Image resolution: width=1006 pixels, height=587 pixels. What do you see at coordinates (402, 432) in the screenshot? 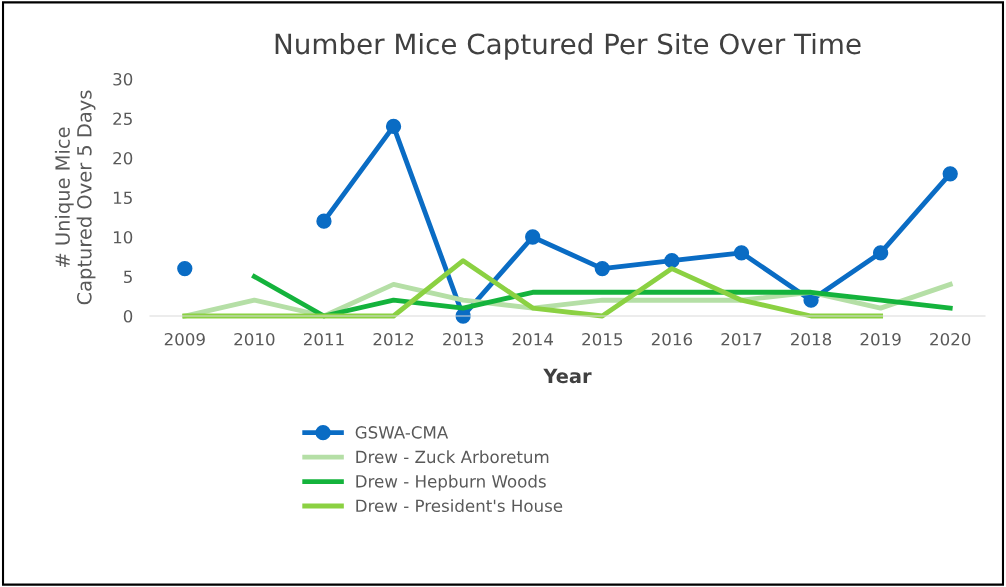
I see `legend-label: GSWA-CMA` at bounding box center [402, 432].